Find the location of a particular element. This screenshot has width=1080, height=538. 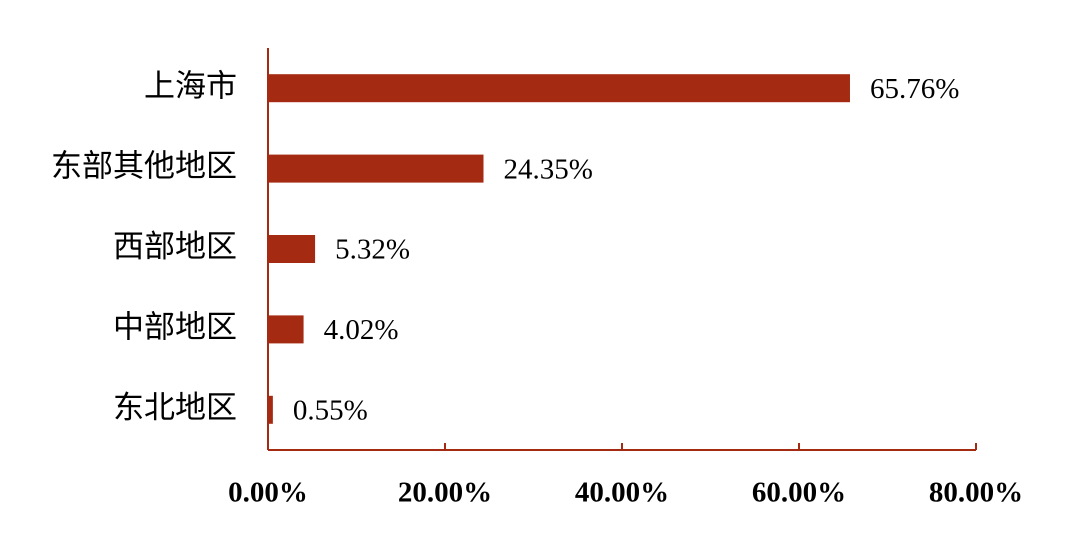

y-tick-label: 中部地区 is located at coordinates (175, 327).